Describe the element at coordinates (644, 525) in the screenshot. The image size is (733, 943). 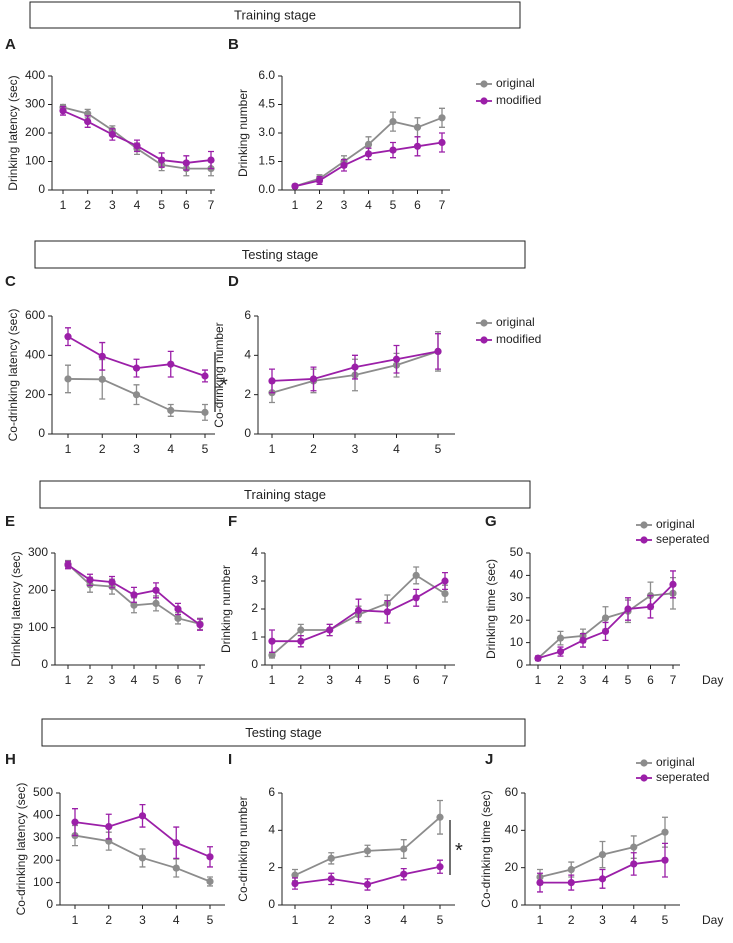
I see `legend-marker` at that location.